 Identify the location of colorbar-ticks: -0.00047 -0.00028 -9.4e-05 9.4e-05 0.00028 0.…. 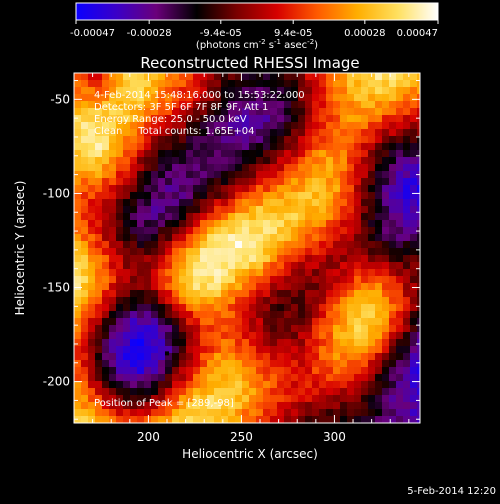
(254, 29).